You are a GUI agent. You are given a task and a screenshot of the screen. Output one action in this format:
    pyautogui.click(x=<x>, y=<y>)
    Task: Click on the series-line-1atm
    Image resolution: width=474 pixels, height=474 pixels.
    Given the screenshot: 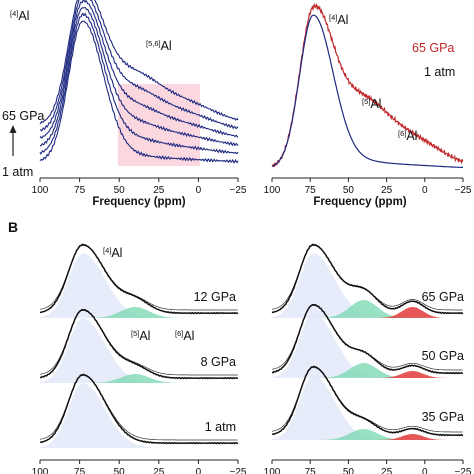 What is the action you would take?
    pyautogui.click(x=367, y=91)
    